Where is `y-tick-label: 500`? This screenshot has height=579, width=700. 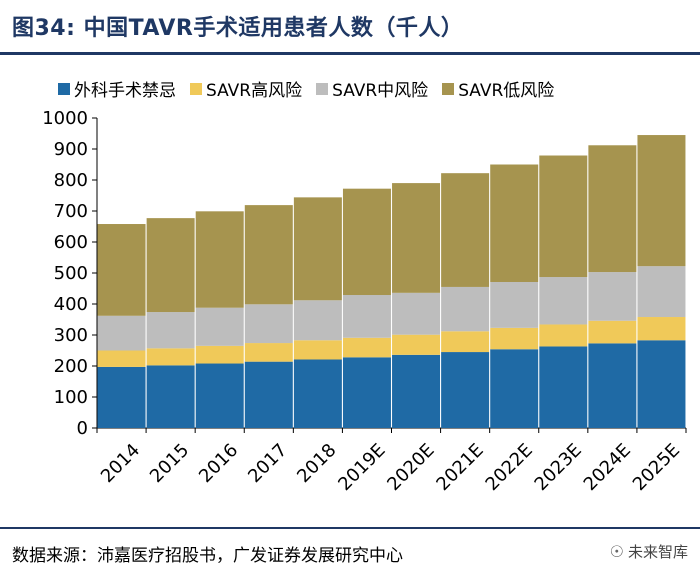
y-tick-label: 500 is located at coordinates (71, 273).